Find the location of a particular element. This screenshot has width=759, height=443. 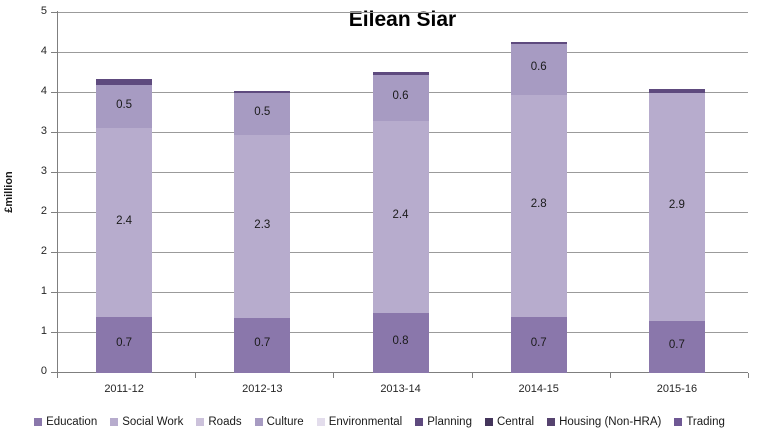

legend-item-roads: Roads is located at coordinates (219, 422).